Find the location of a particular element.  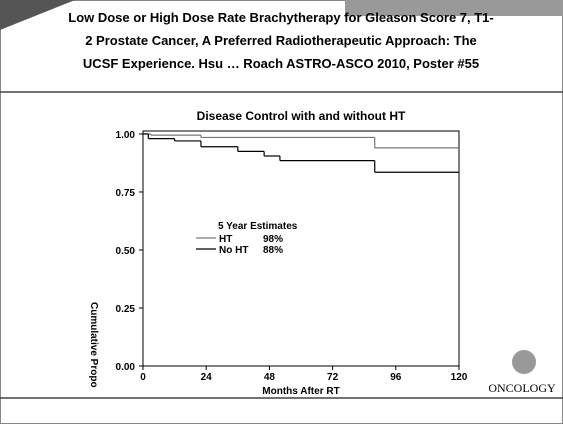

logo-icon is located at coordinates (524, 362).